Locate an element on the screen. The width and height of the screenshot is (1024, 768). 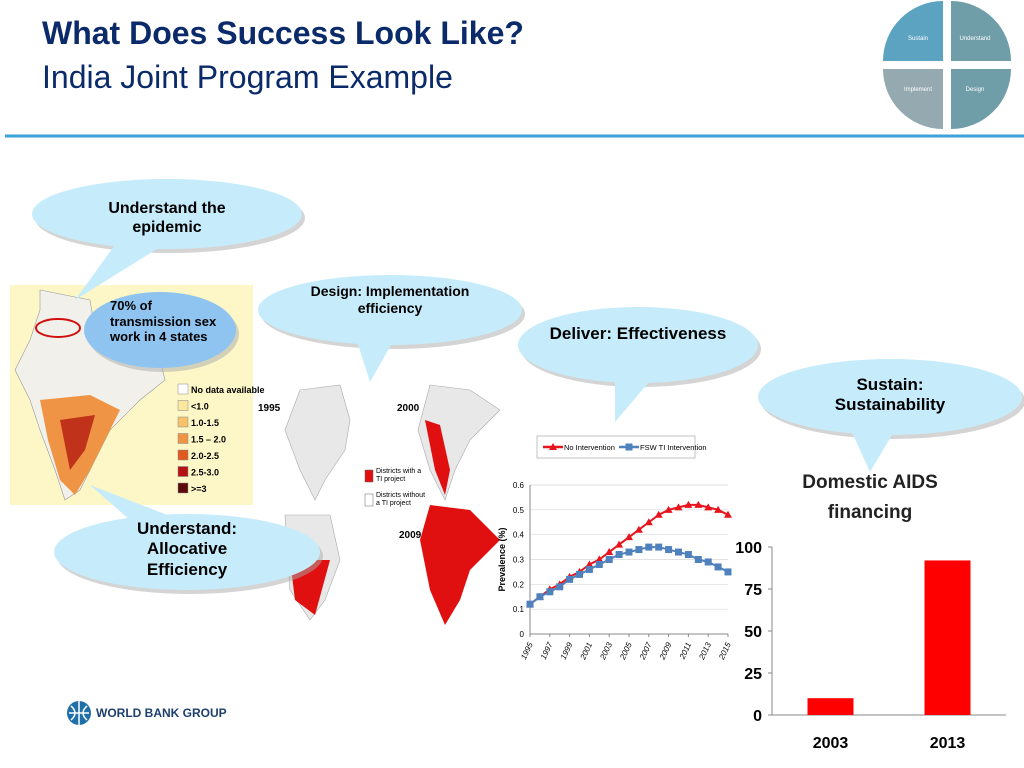
callout-text: Sustain: Sustainability is located at coordinates (890, 395).